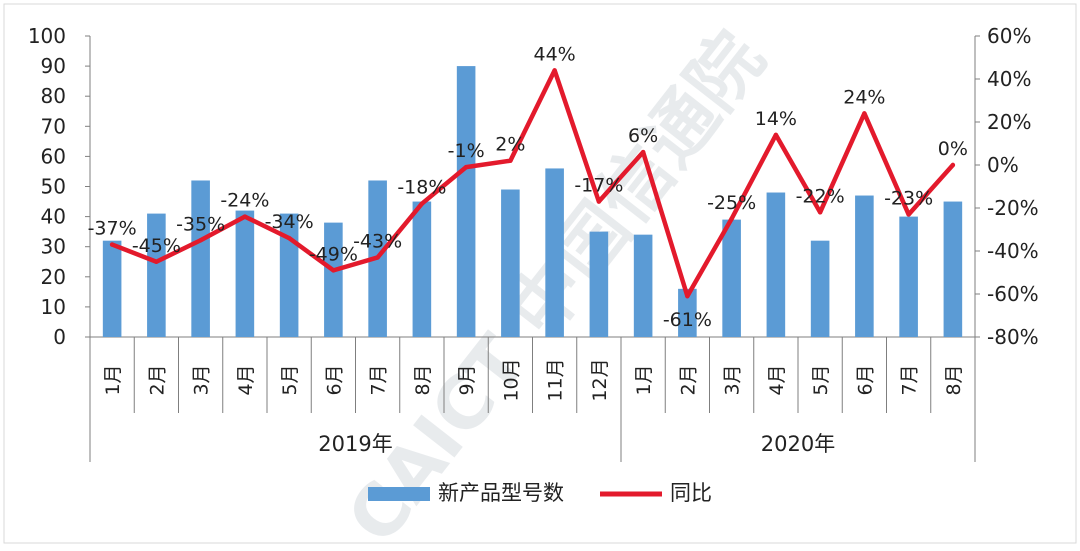  What do you see at coordinates (59, 337) in the screenshot?
I see `left-tick-label: 0` at bounding box center [59, 337].